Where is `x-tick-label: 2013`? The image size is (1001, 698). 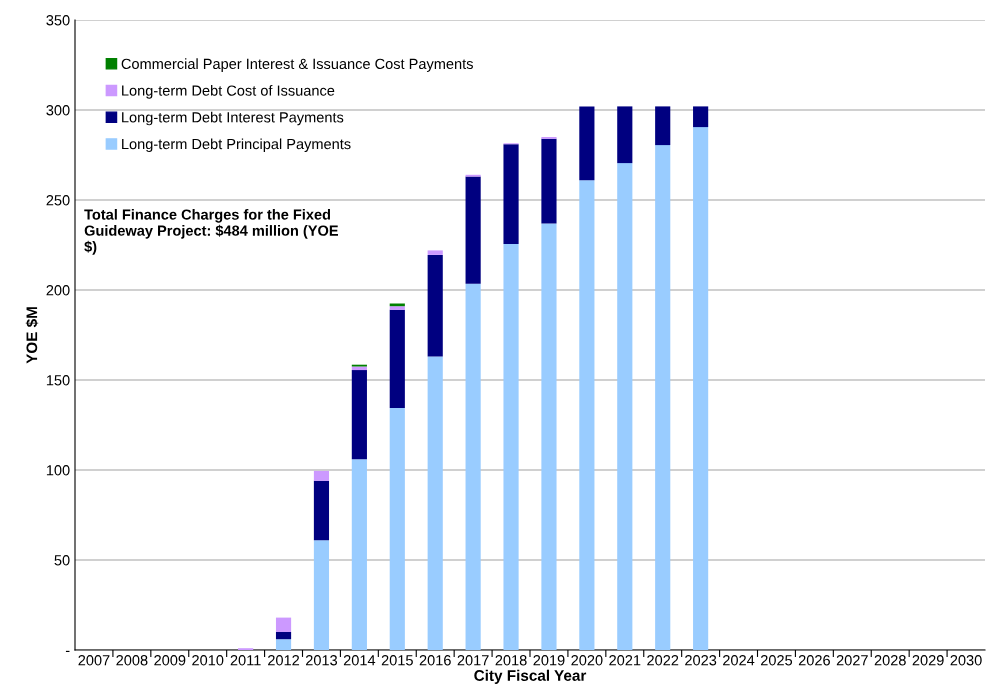
x-tick-label: 2013 is located at coordinates (321, 660).